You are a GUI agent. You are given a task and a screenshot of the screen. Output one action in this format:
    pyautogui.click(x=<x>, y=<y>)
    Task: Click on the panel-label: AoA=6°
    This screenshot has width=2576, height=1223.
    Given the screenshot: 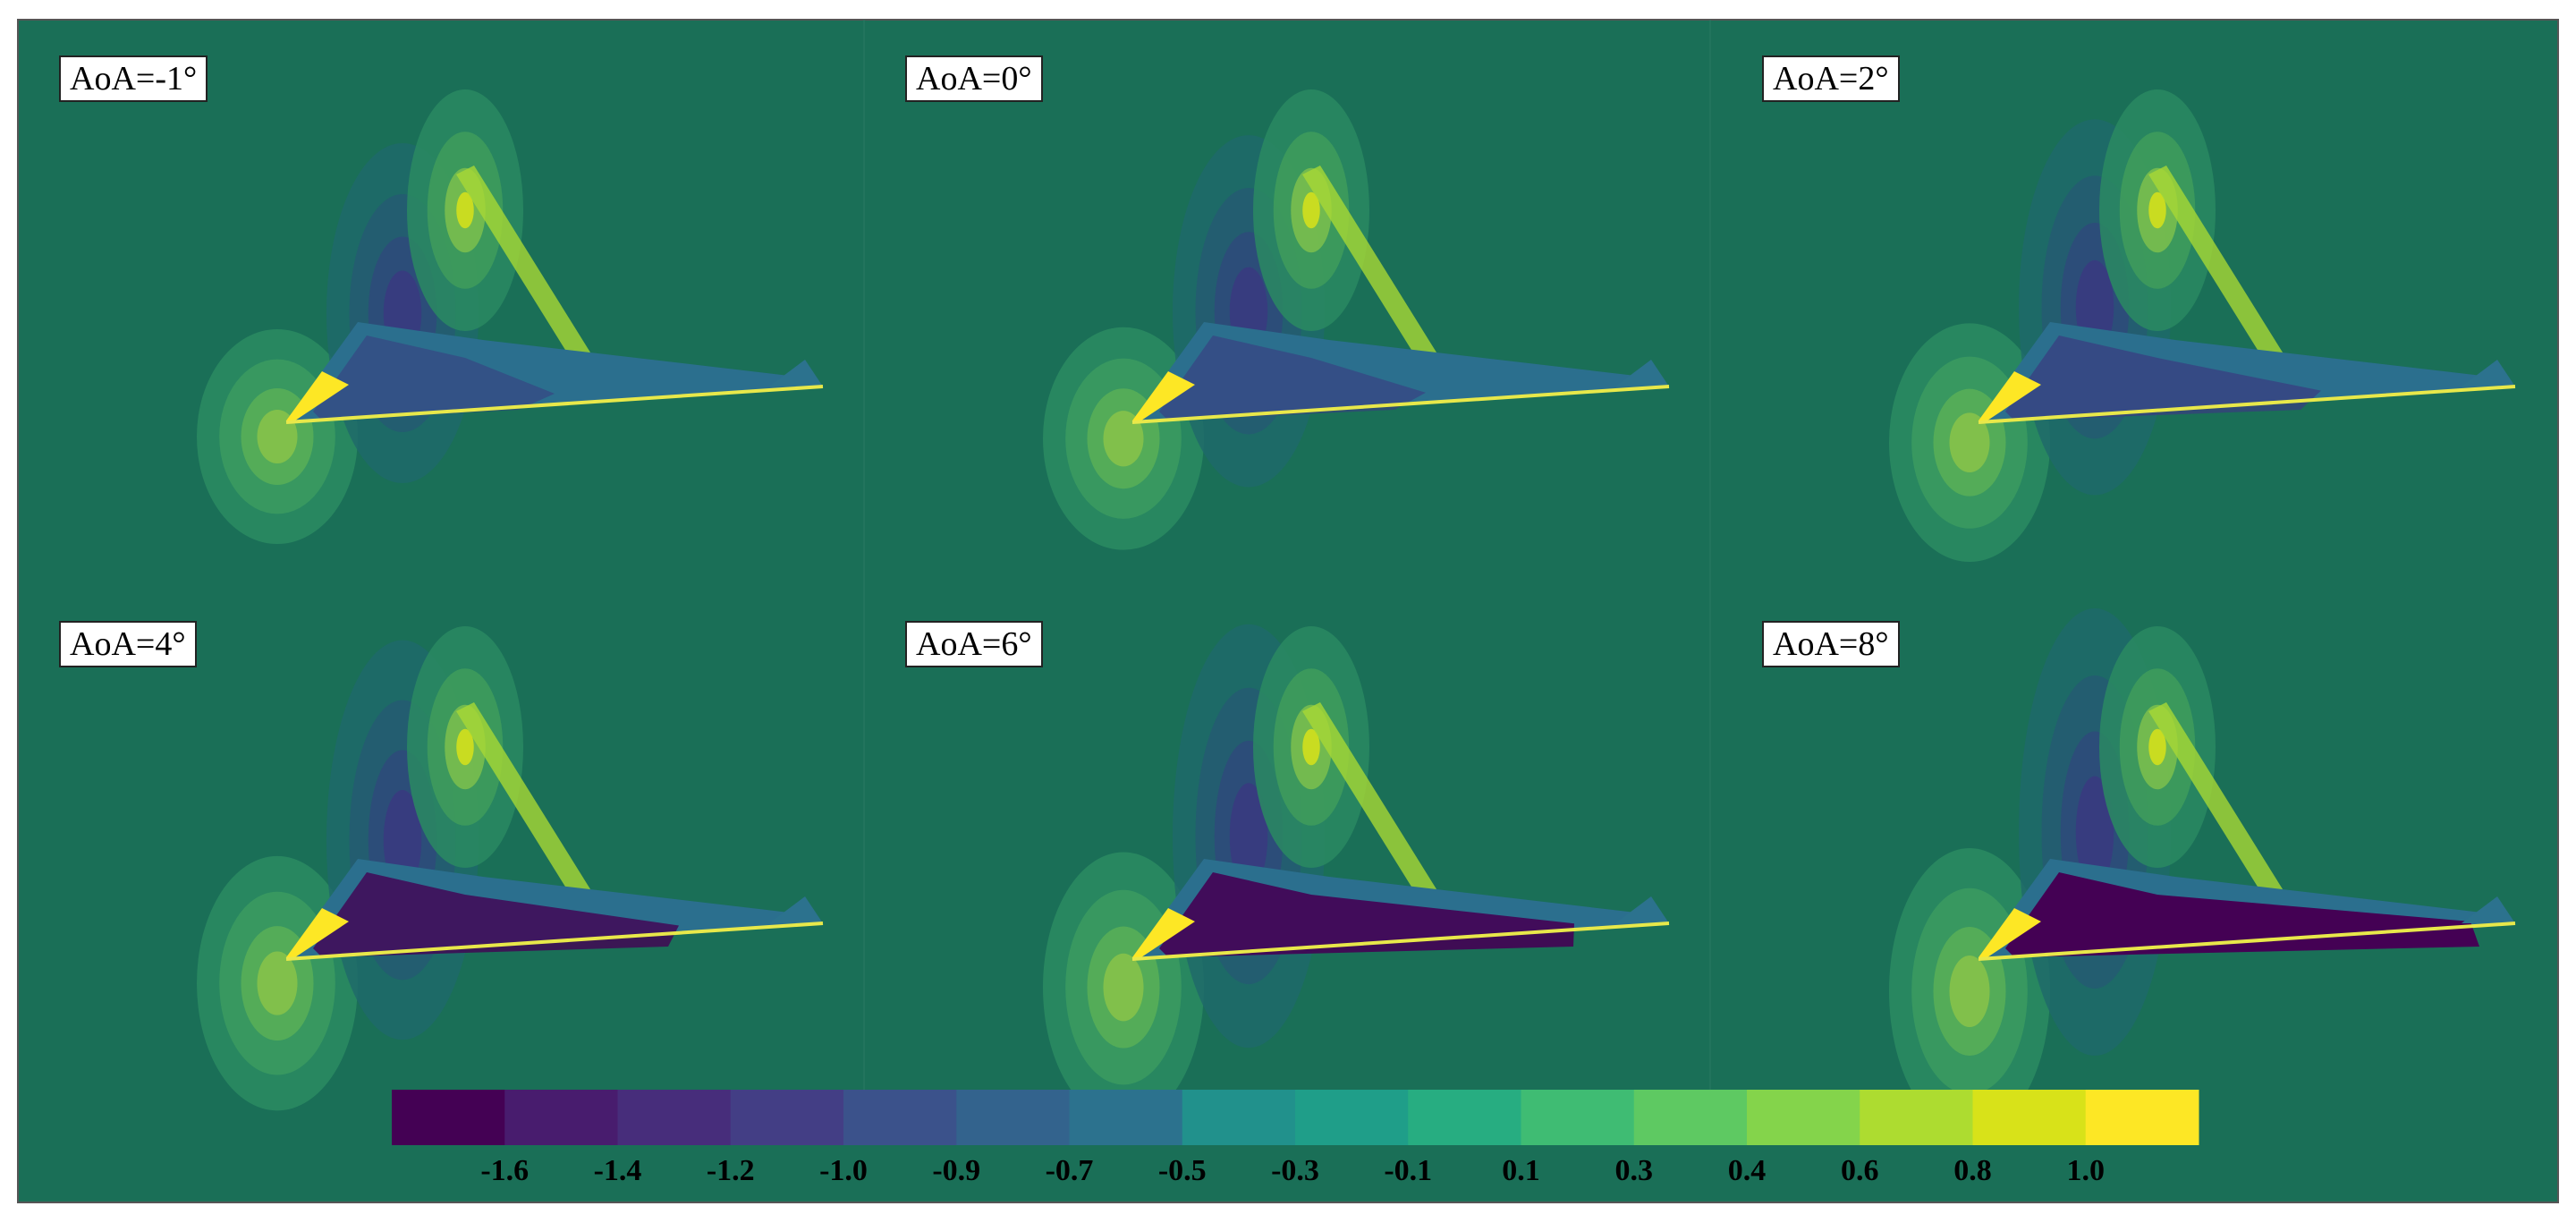 What is the action you would take?
    pyautogui.click(x=974, y=644)
    